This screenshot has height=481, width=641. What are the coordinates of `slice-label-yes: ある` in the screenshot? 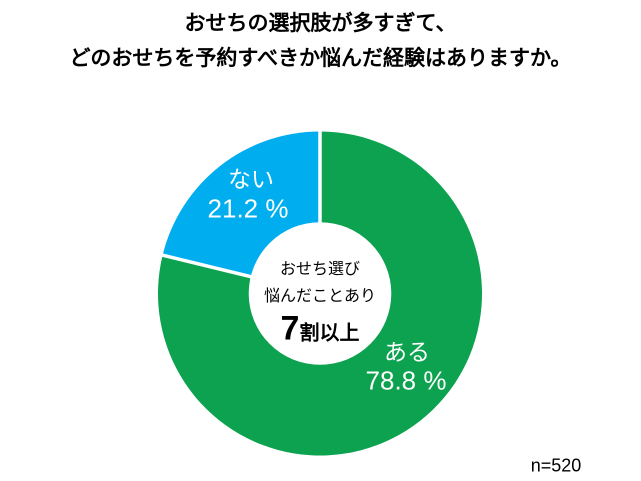 It's located at (407, 352).